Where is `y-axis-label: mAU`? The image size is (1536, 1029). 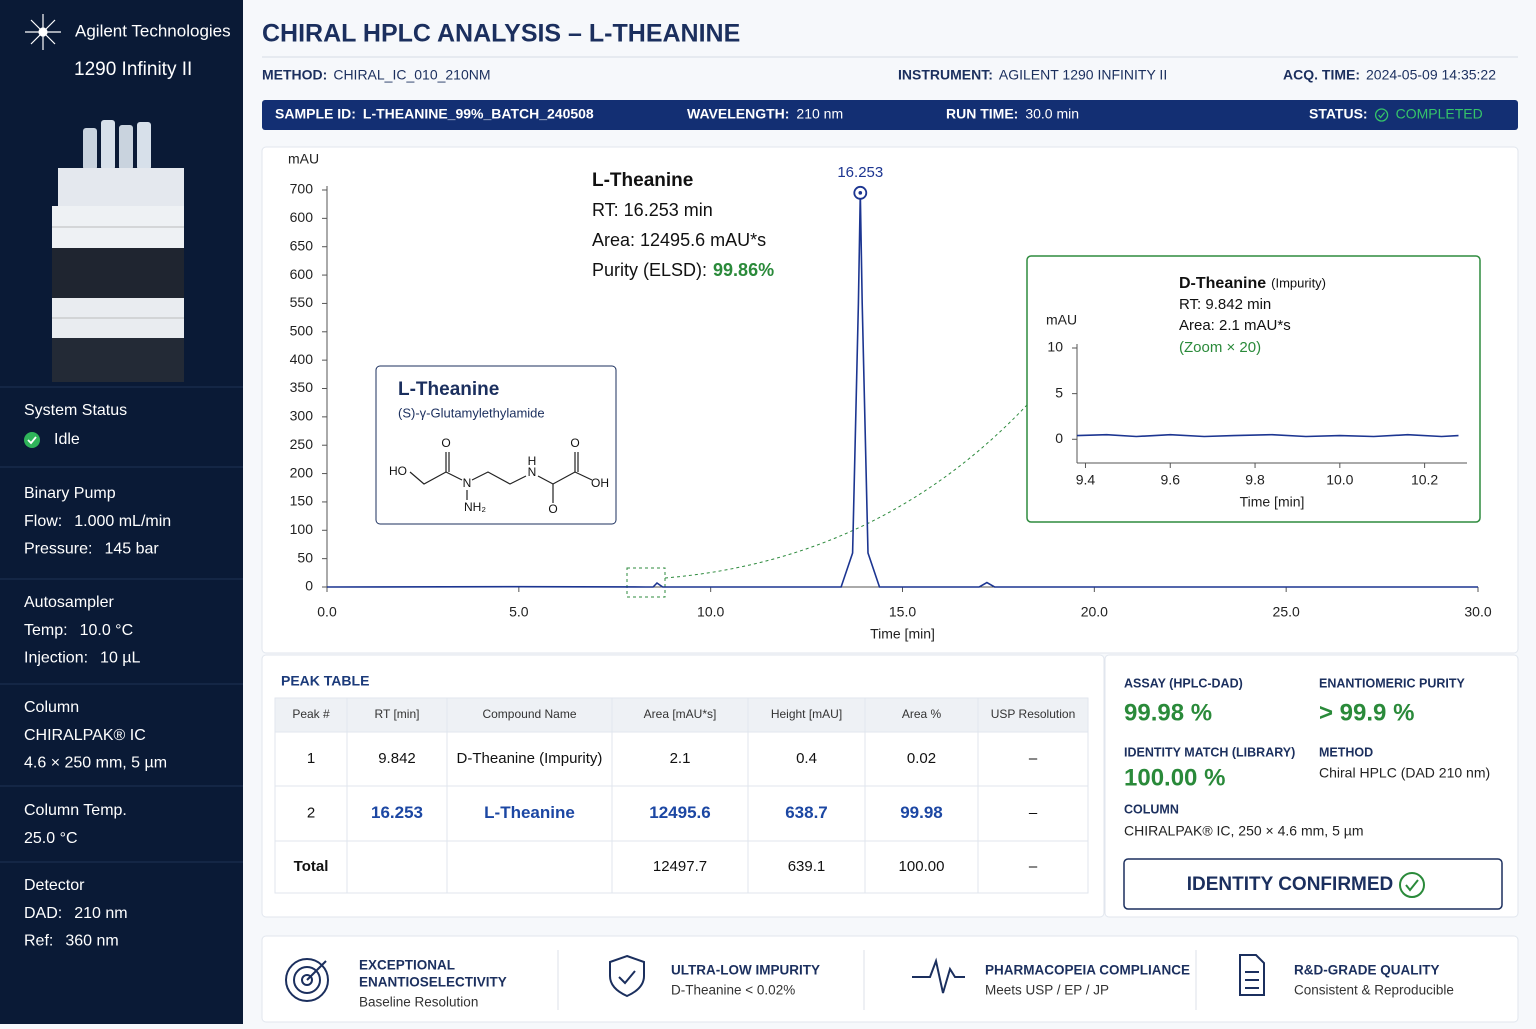
y-axis-label: mAU is located at coordinates (303, 159).